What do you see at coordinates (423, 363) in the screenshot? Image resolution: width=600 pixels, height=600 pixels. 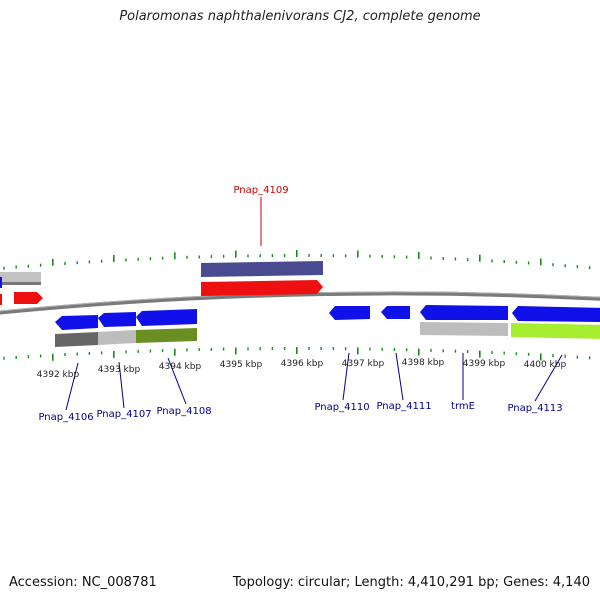 I see `tick-label: 4398 kbp` at bounding box center [423, 363].